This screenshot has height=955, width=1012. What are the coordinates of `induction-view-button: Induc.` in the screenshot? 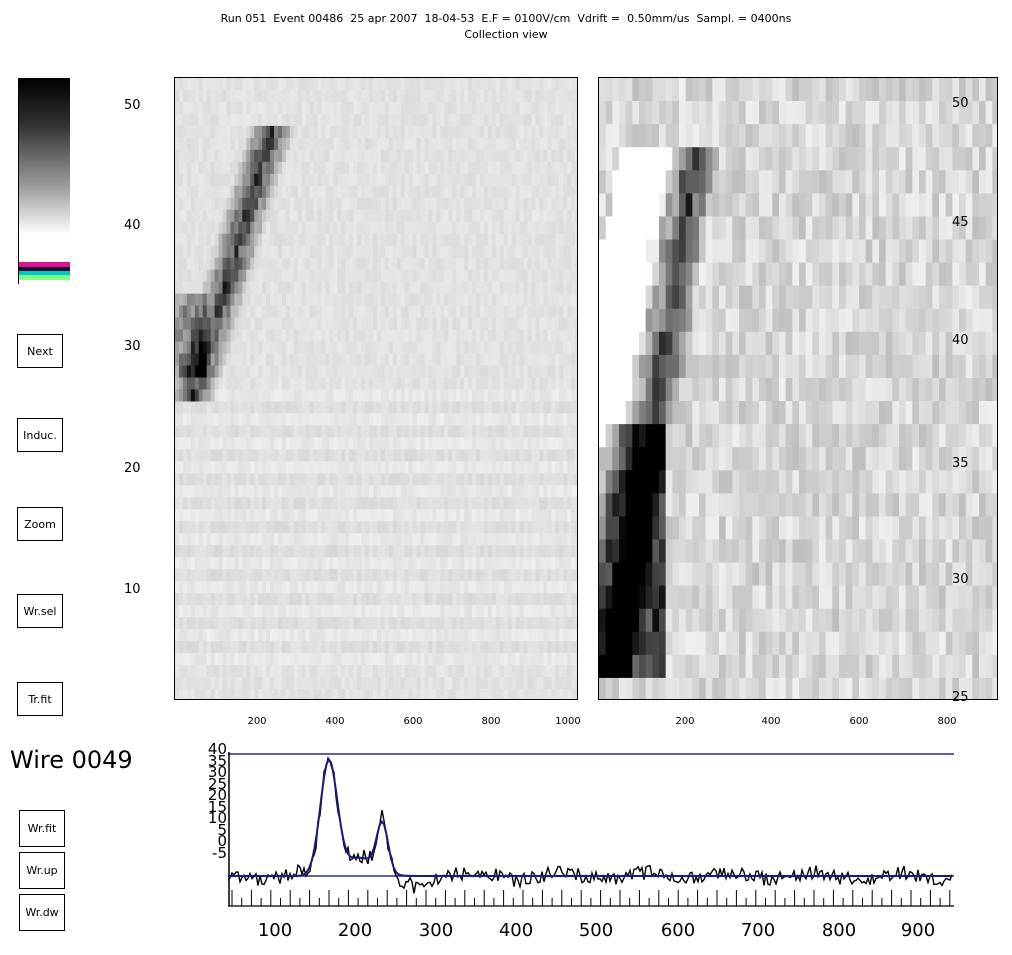 It's located at (40, 435).